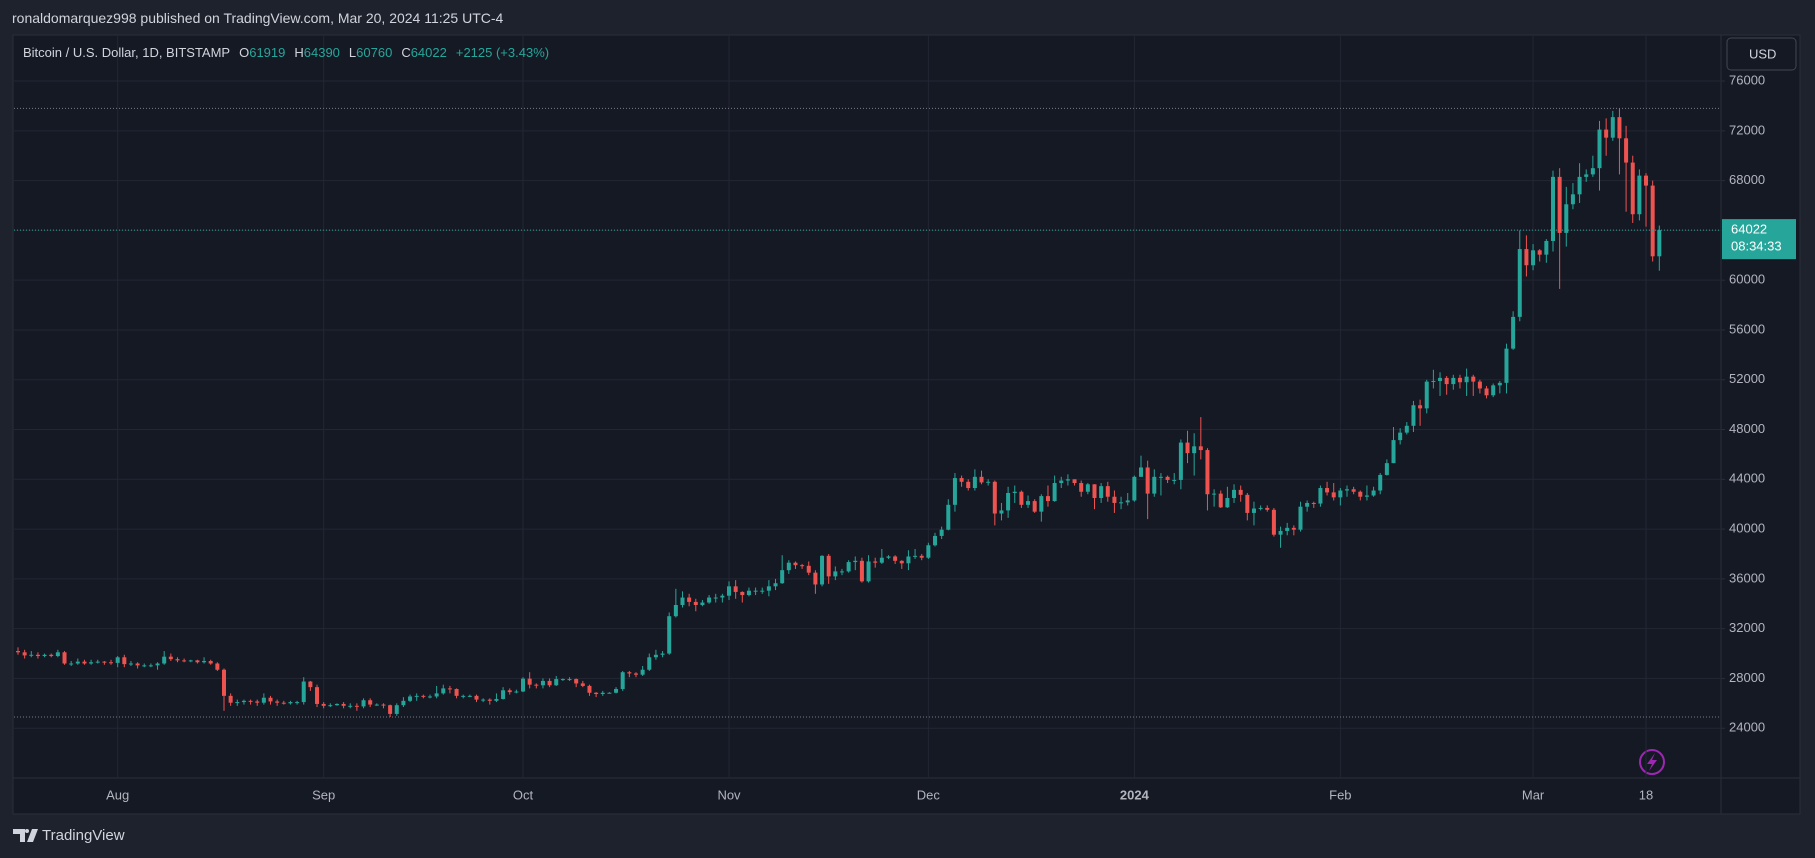 This screenshot has width=1815, height=858. What do you see at coordinates (1747, 727) in the screenshot?
I see `y-tick-label: 24000` at bounding box center [1747, 727].